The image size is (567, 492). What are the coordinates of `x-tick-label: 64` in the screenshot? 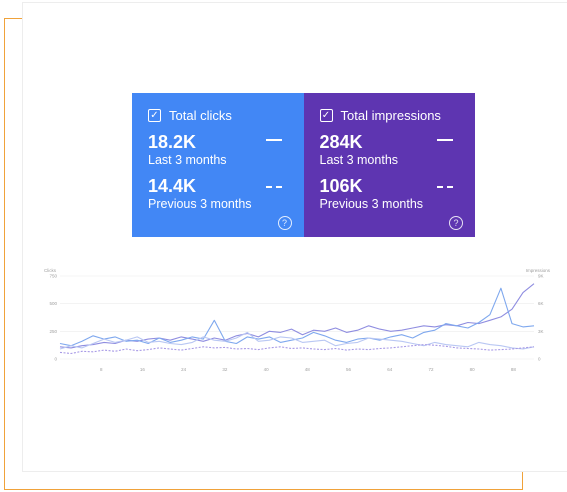 It's located at (390, 369).